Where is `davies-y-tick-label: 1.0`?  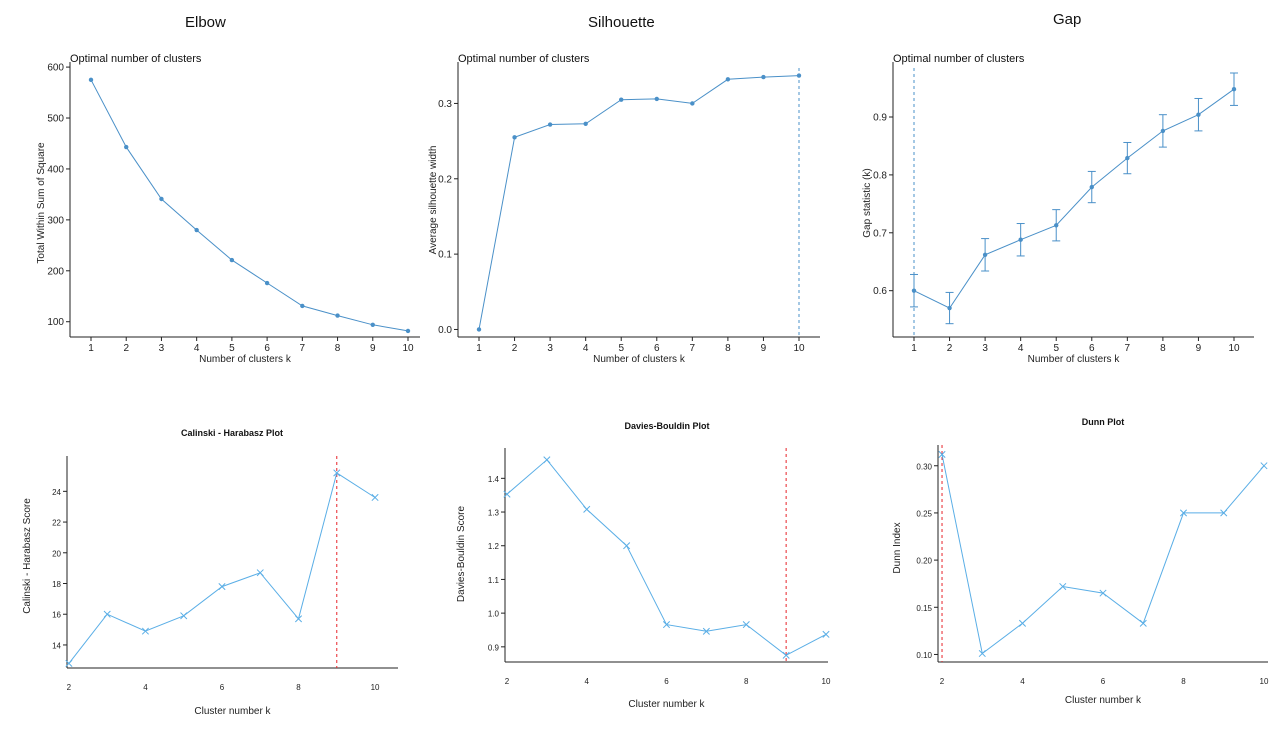 davies-y-tick-label: 1.0 is located at coordinates (494, 614).